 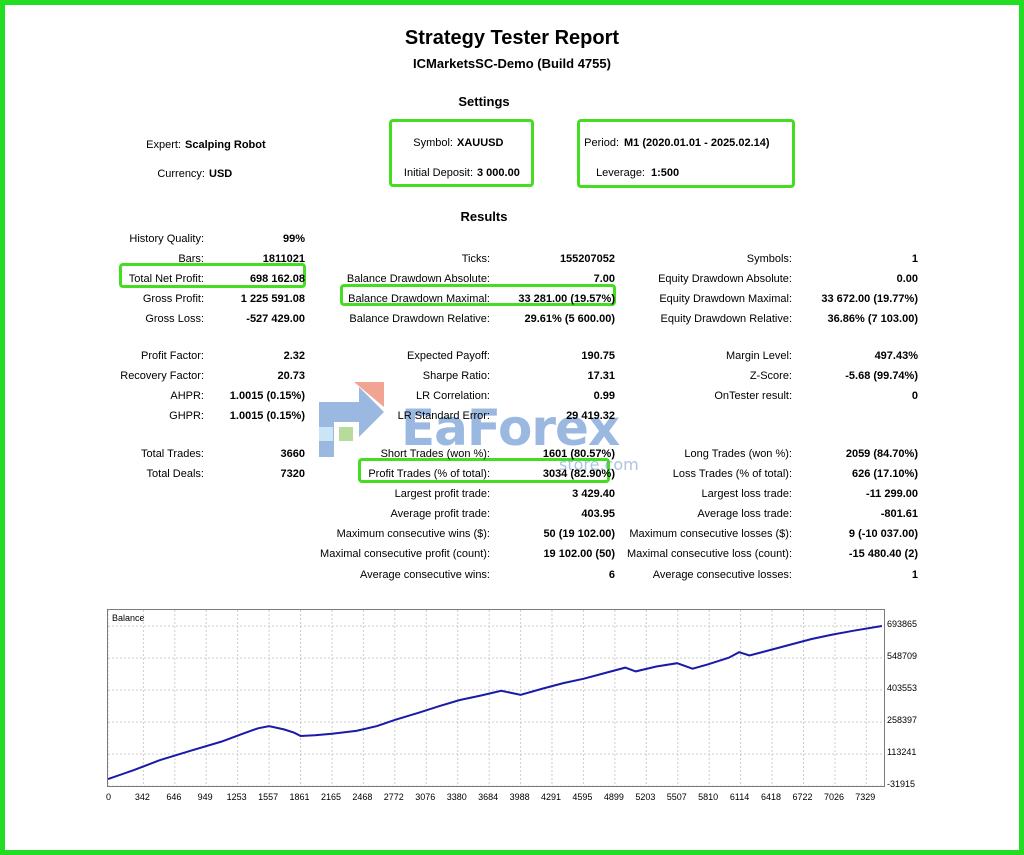 I want to click on stat-label: Maximal consecutive loss (count):, so click(x=709, y=554).